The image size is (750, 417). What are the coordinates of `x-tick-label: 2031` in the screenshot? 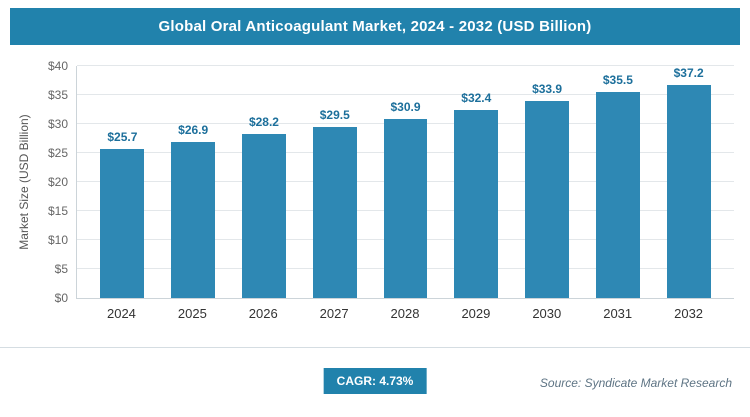 It's located at (618, 313).